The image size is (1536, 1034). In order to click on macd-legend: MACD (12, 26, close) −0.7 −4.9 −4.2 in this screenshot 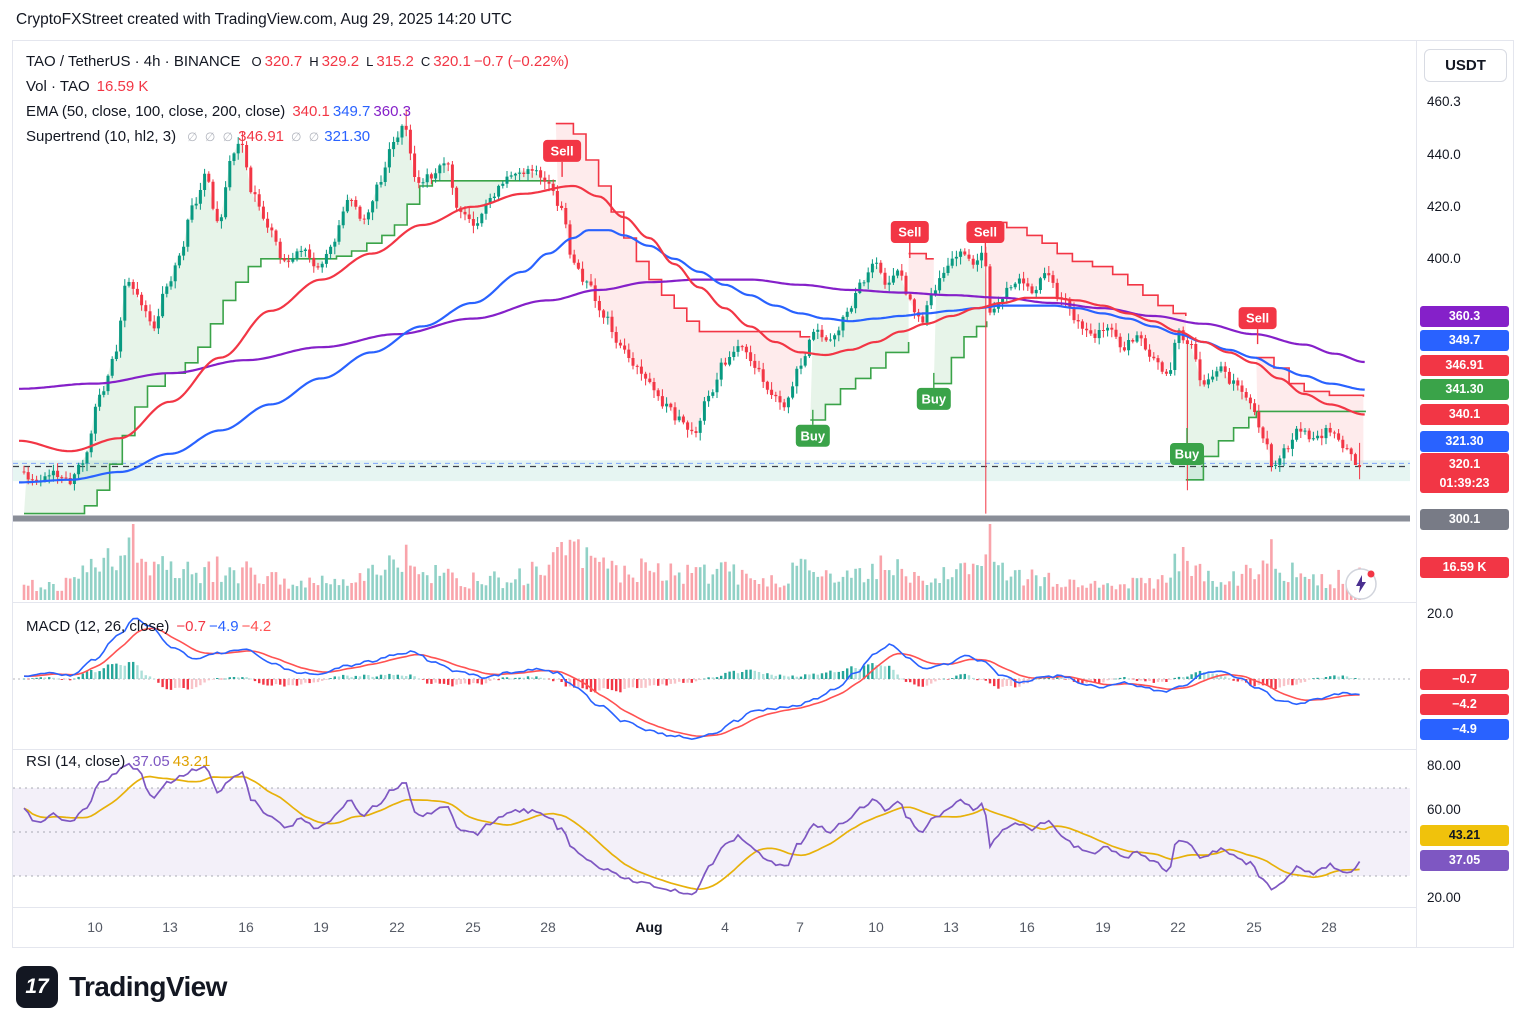, I will do `click(149, 626)`.